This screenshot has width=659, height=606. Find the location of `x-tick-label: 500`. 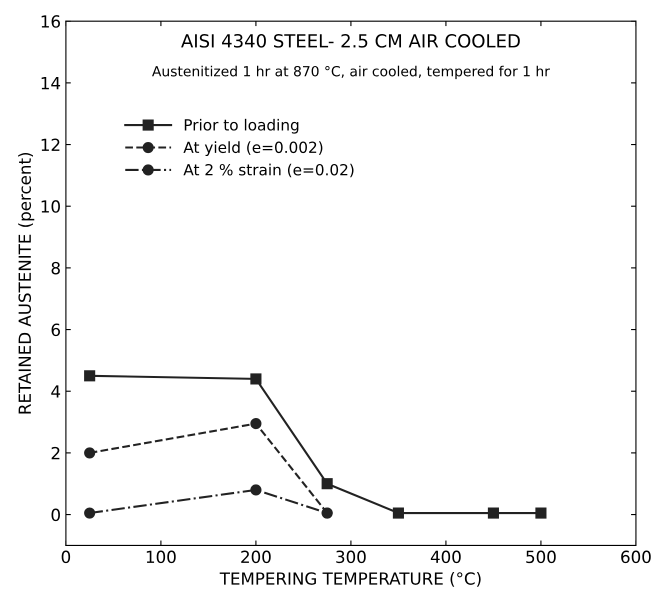

x-tick-label: 500 is located at coordinates (541, 557).